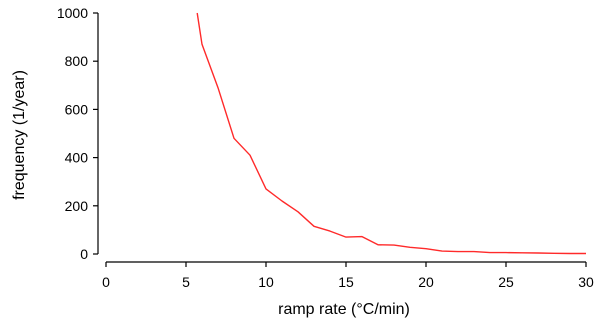  I want to click on y-tick-label: 600, so click(77, 109).